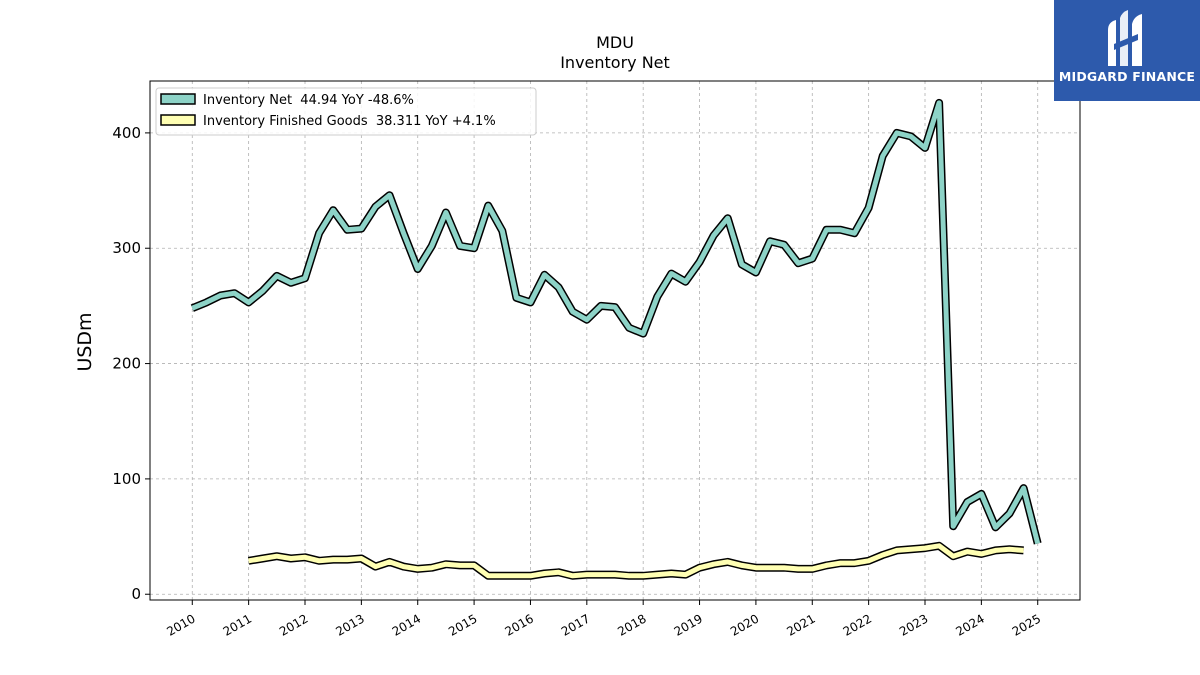 This screenshot has height=675, width=1200. I want to click on x-tick-label: 2025, so click(1026, 624).